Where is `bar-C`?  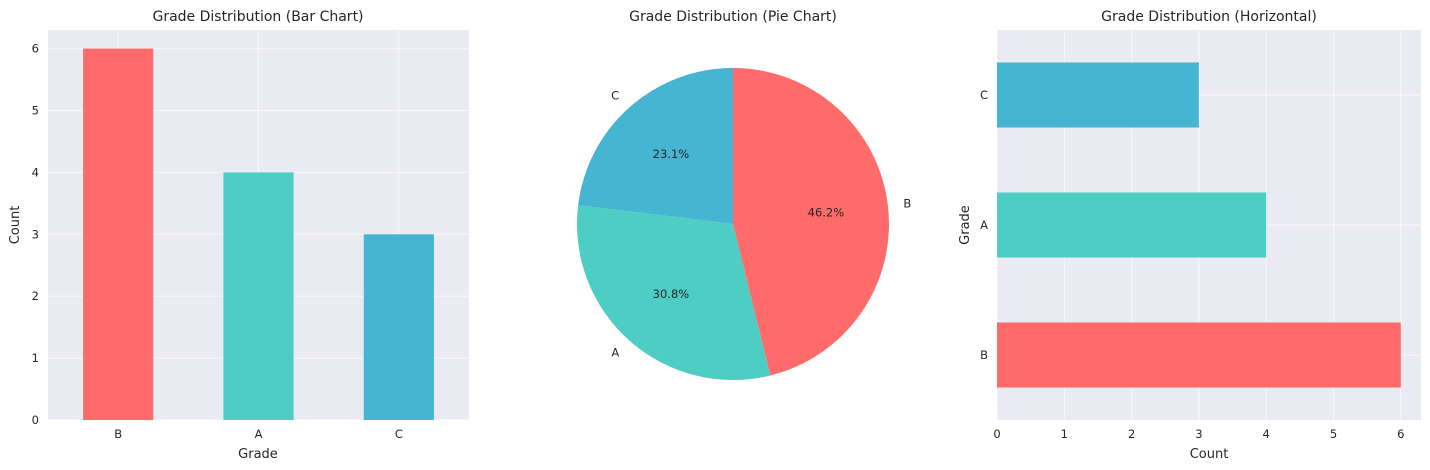 bar-C is located at coordinates (398, 327).